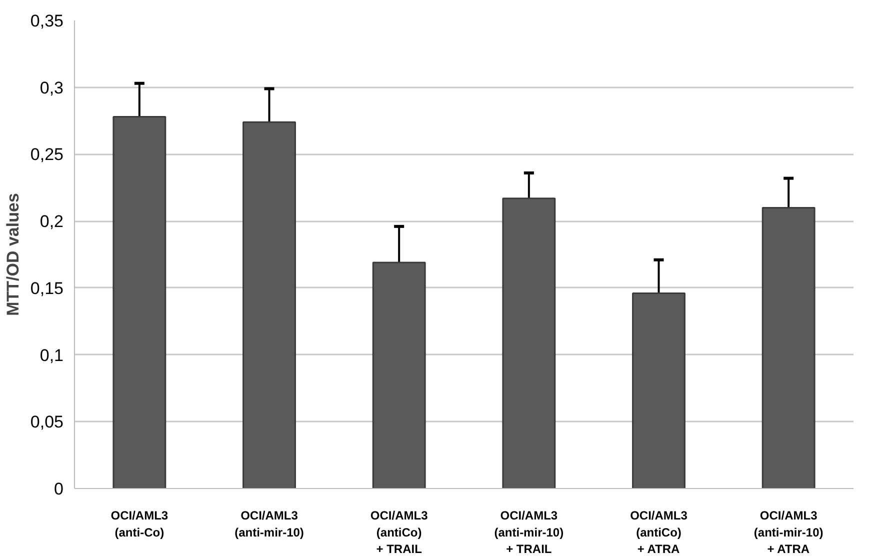 This screenshot has height=559, width=873. What do you see at coordinates (59, 489) in the screenshot?
I see `y-tick-label: 0` at bounding box center [59, 489].